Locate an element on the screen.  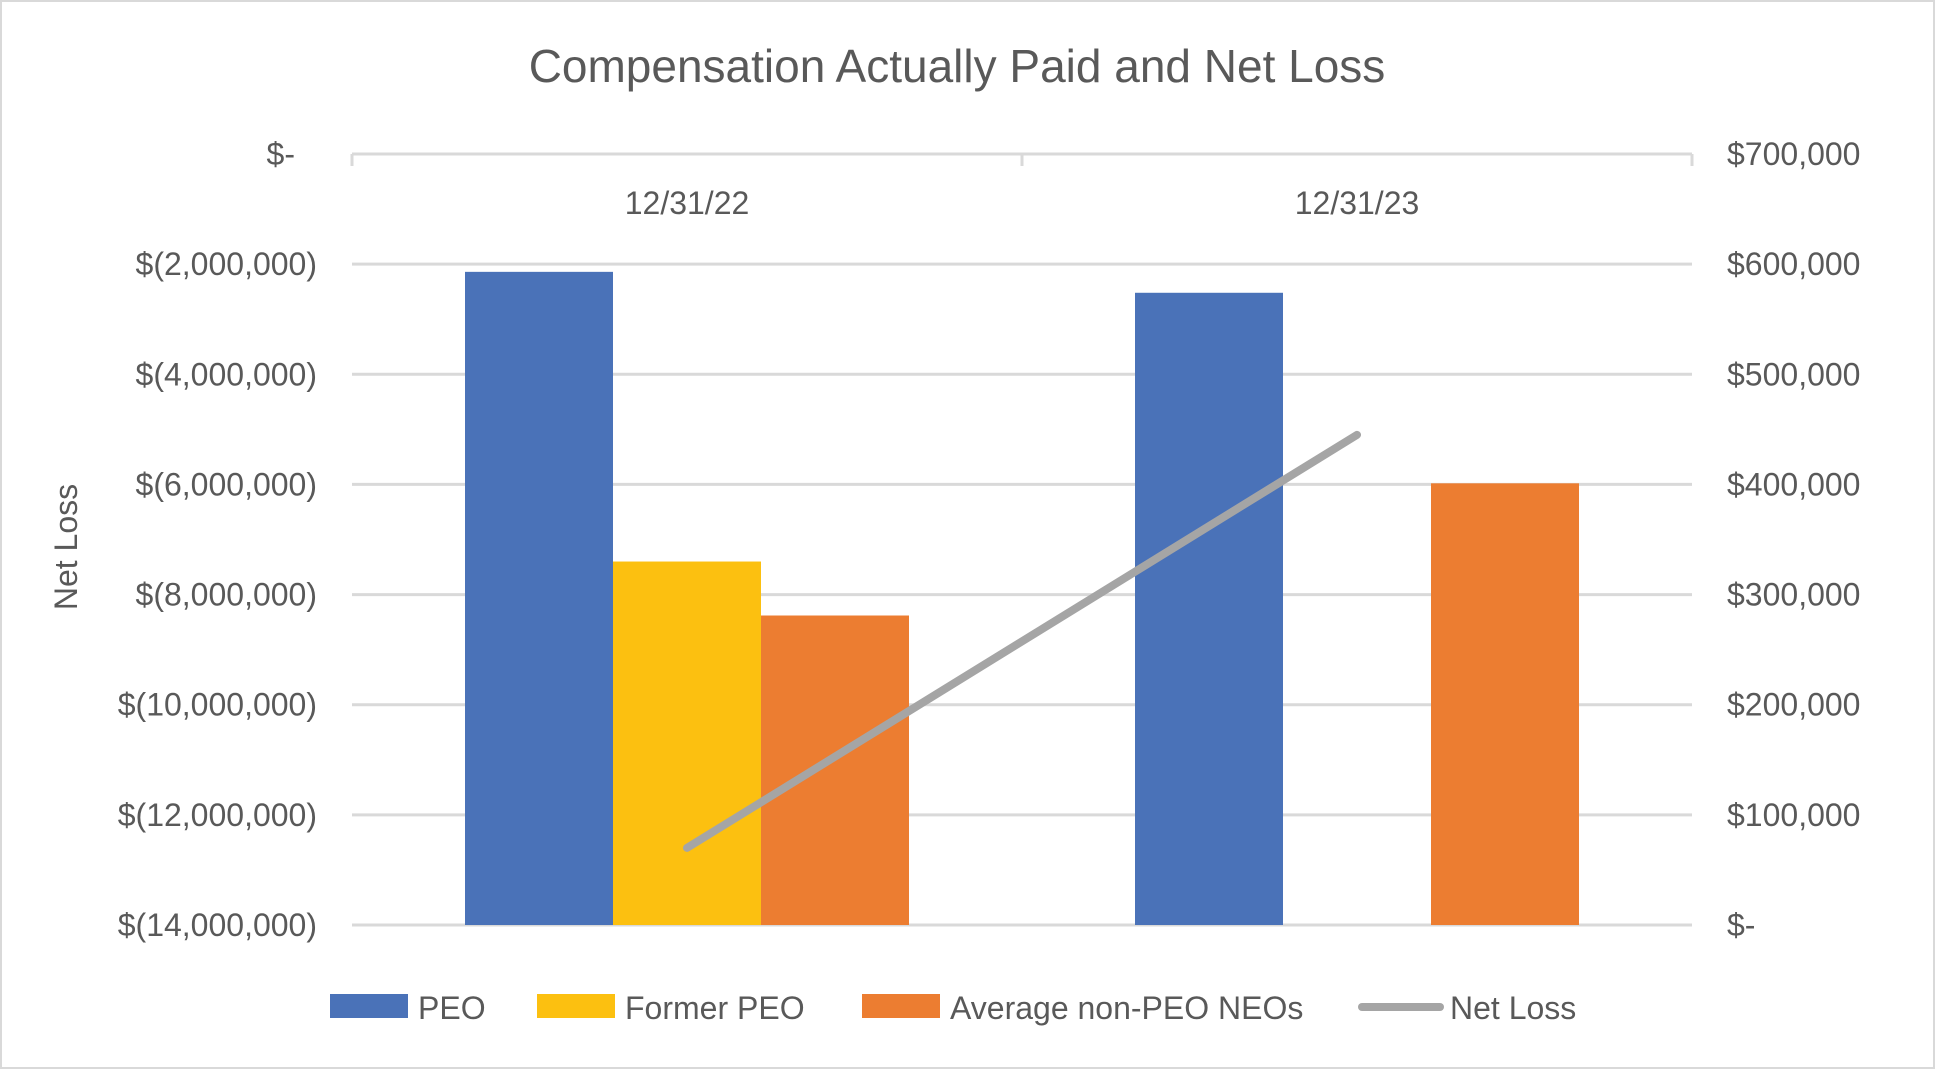
left-axis-tick-label: $(2,000,000) is located at coordinates (226, 264).